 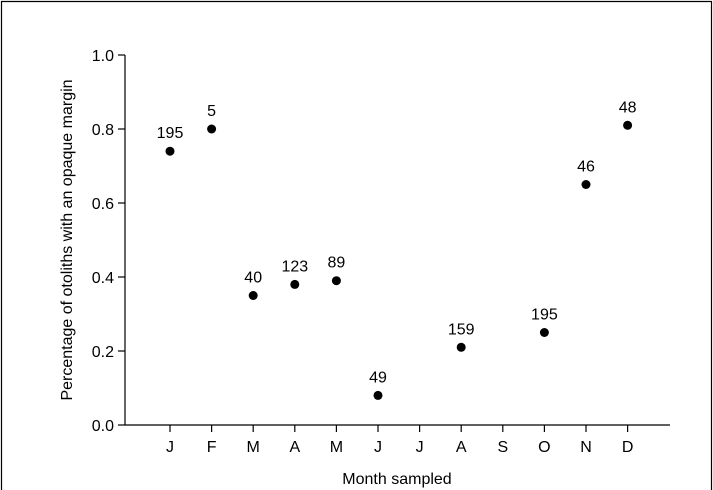 I want to click on data-label: 46, so click(x=586, y=167).